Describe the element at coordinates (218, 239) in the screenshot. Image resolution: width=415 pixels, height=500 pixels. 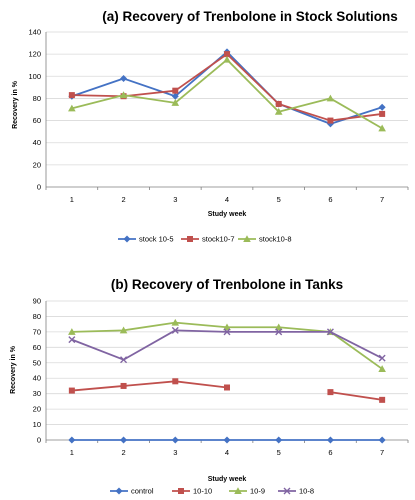
I see `legend-label: stock10-7` at that location.